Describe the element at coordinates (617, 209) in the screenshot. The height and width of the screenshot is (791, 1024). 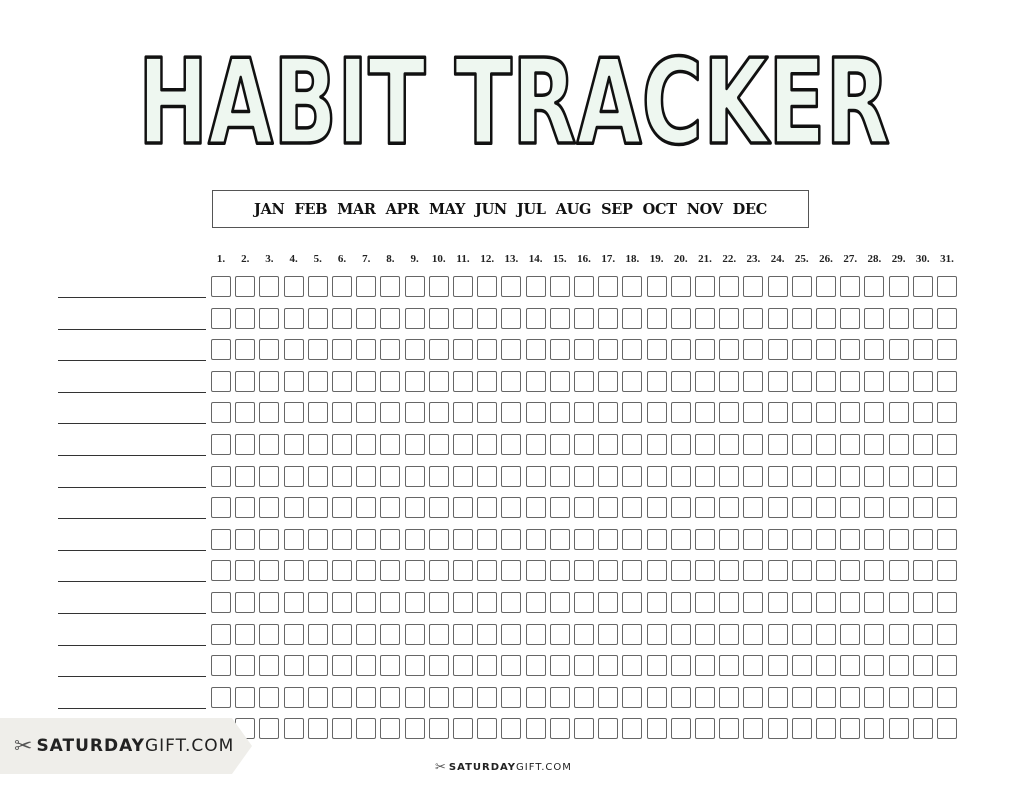
I see `month-sep: SEP` at that location.